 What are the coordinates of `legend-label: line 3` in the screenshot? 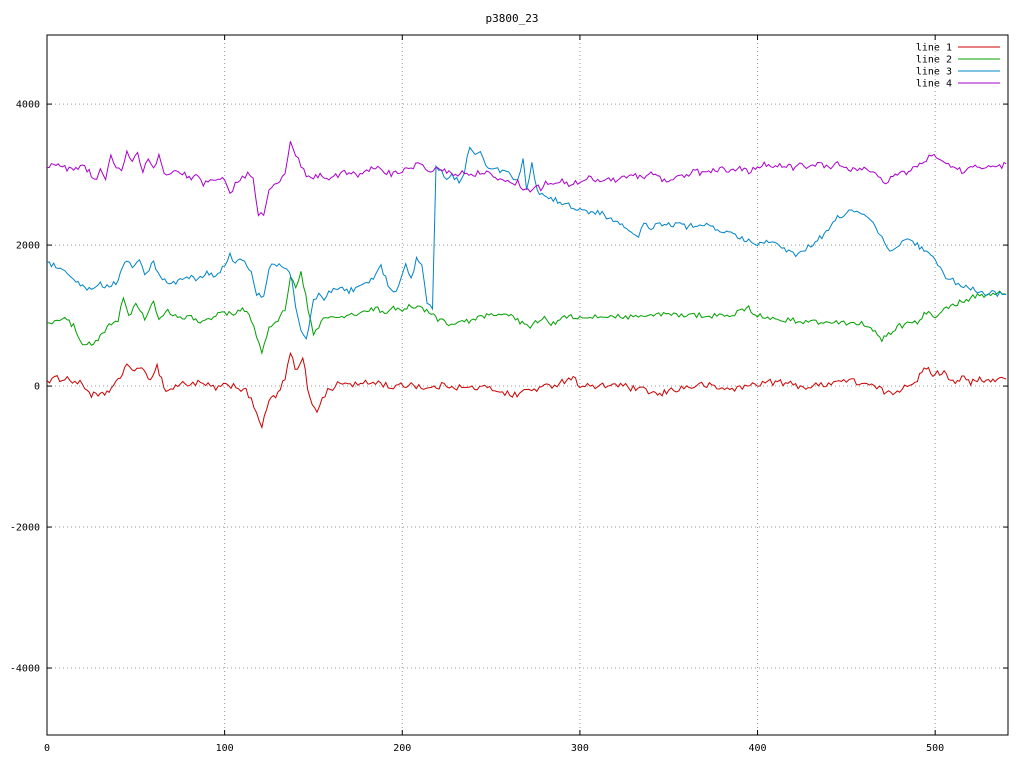 It's located at (934, 72).